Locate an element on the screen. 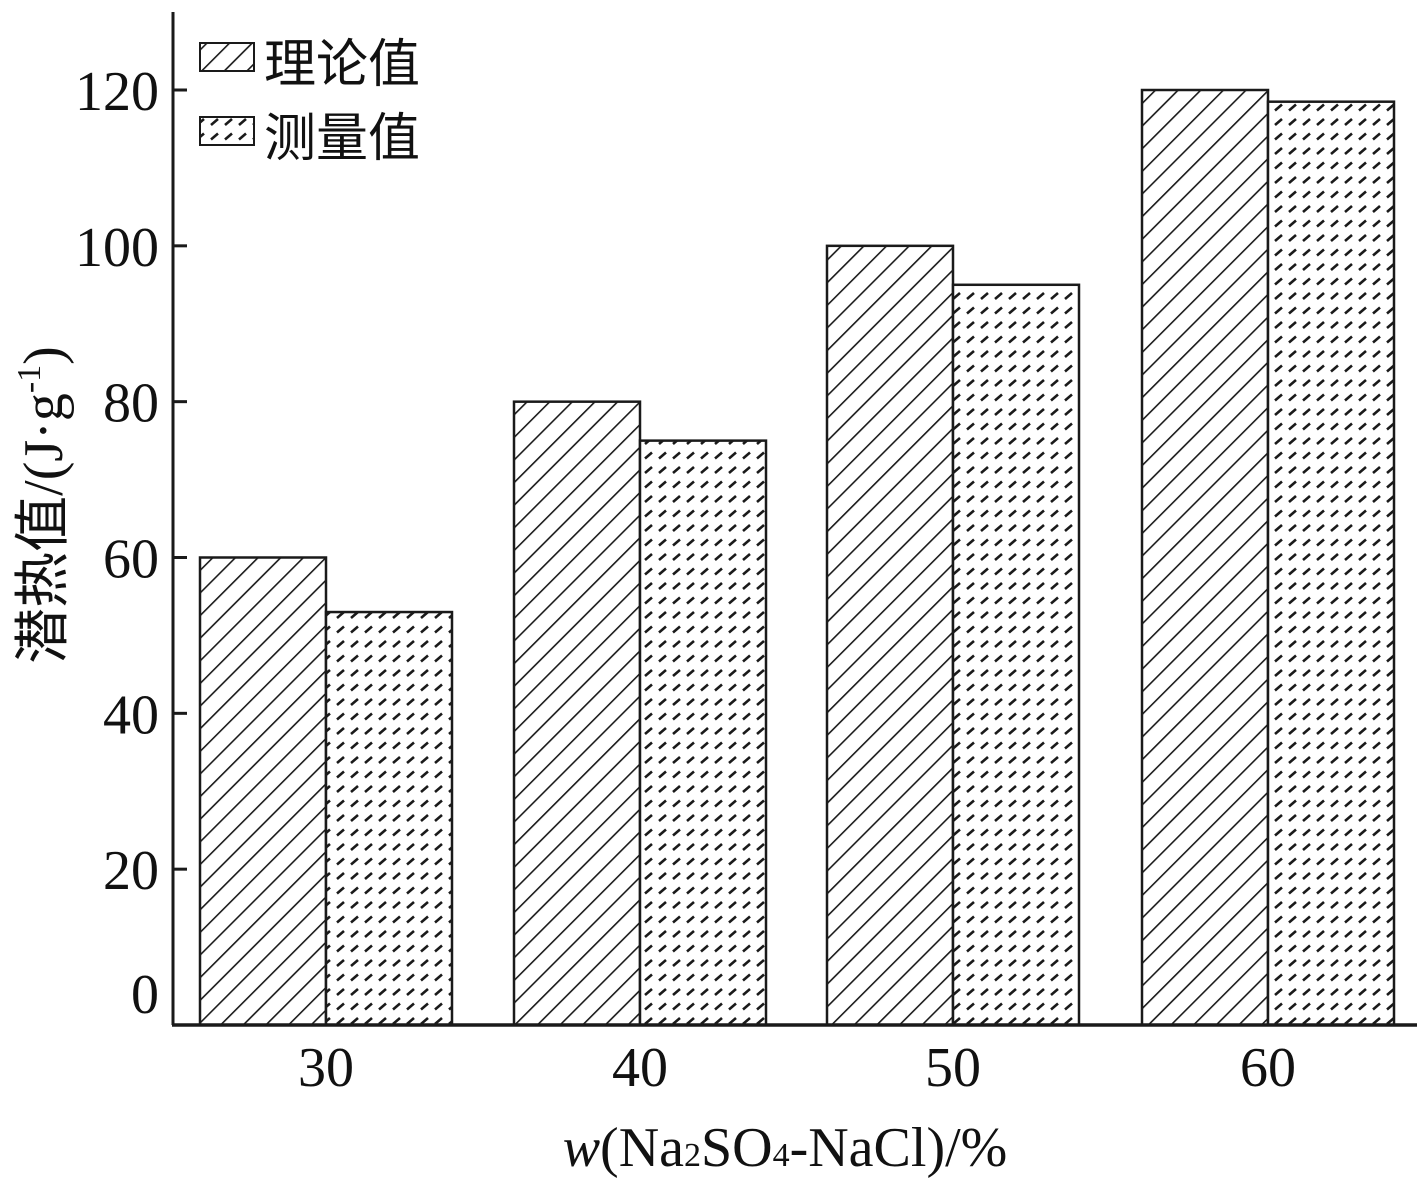 Image resolution: width=1417 pixels, height=1181 pixels. x-tick-label-30: 30 is located at coordinates (326, 1068).